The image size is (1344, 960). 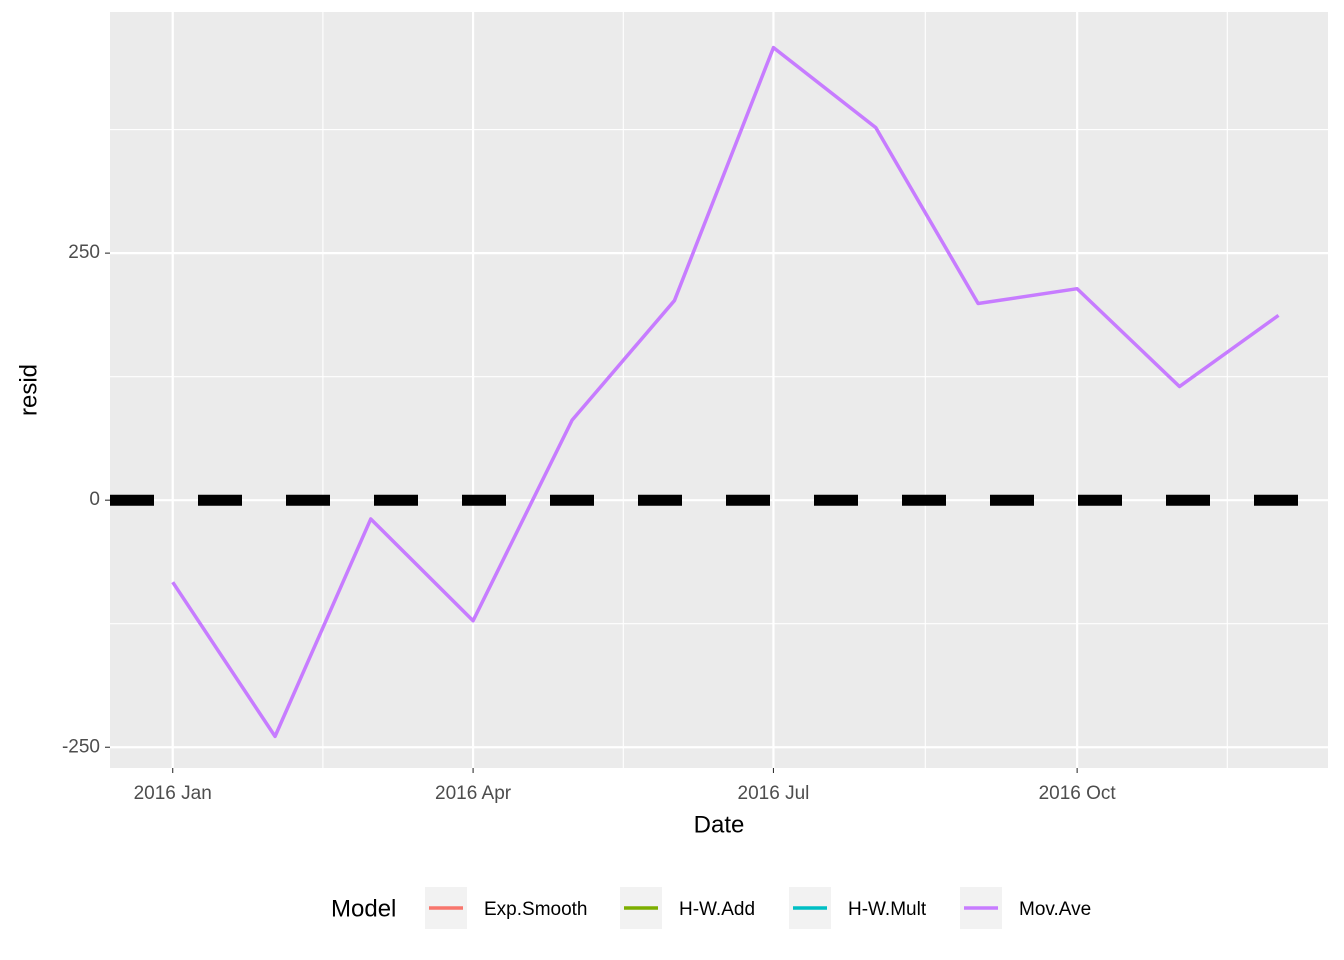 What do you see at coordinates (84, 252) in the screenshot?
I see `y-tick-label: 250` at bounding box center [84, 252].